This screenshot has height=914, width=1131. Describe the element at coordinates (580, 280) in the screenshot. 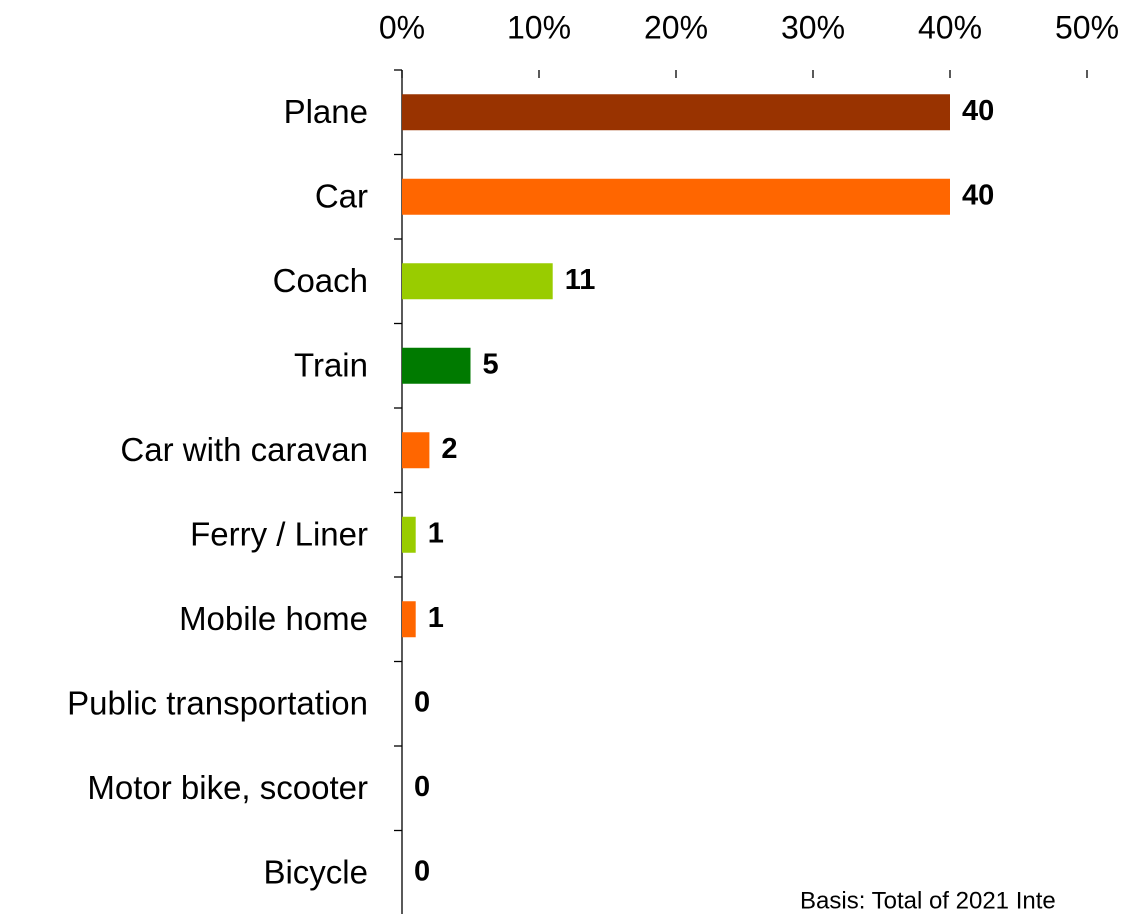

I see `value-label: 11` at that location.